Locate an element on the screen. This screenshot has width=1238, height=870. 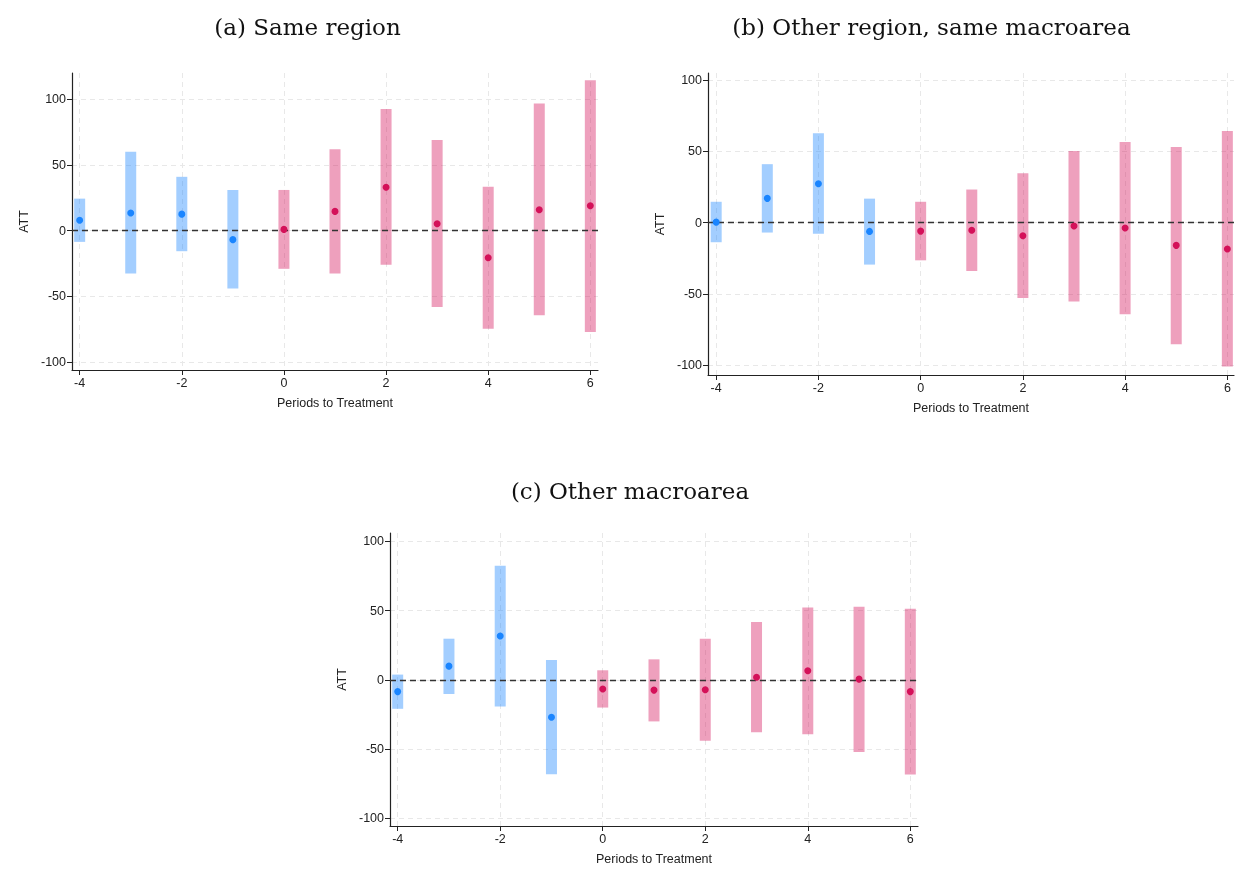
chart-title: (a) Same region is located at coordinates (307, 26).